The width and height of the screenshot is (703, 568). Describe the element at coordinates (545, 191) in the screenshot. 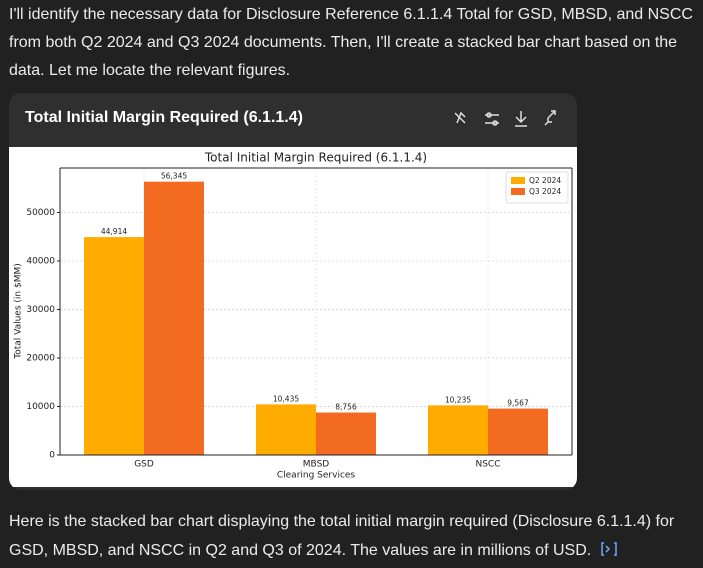

I see `legend-label: Q3 2024` at that location.